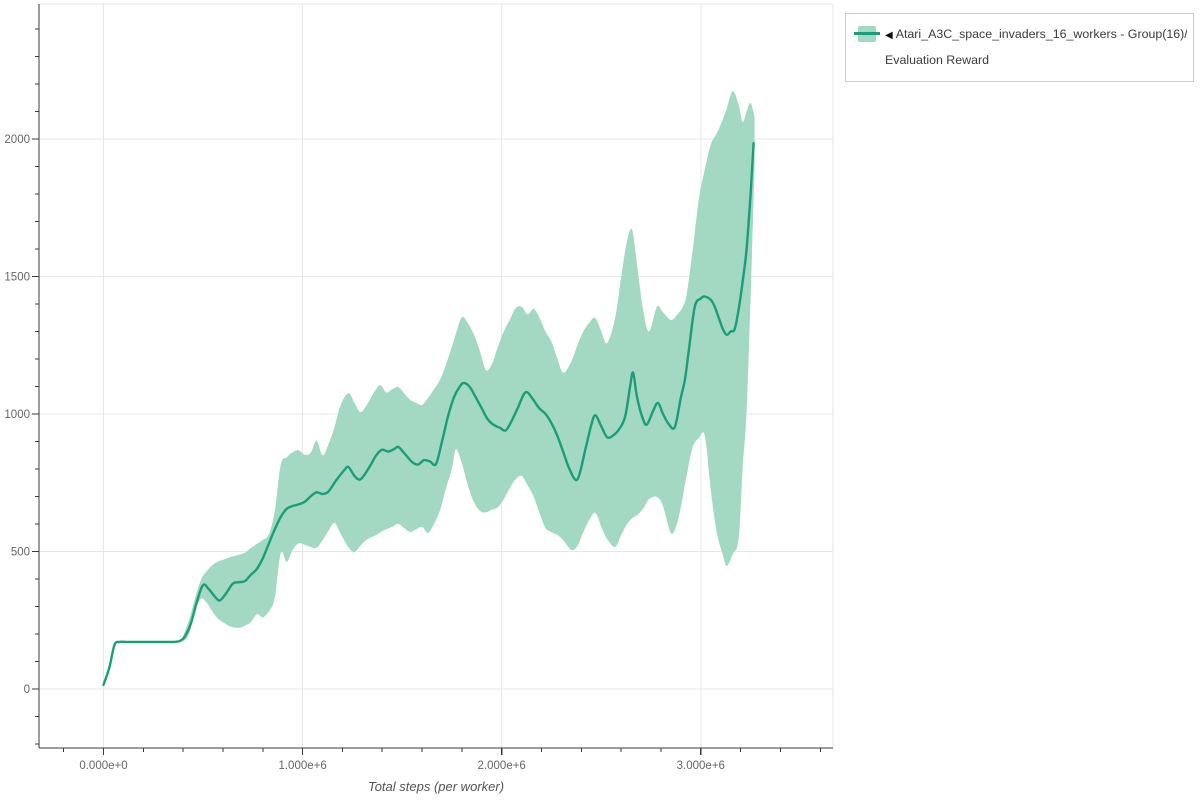 The height and width of the screenshot is (800, 1200). I want to click on x-tick-label: 1.000e+6, so click(302, 766).